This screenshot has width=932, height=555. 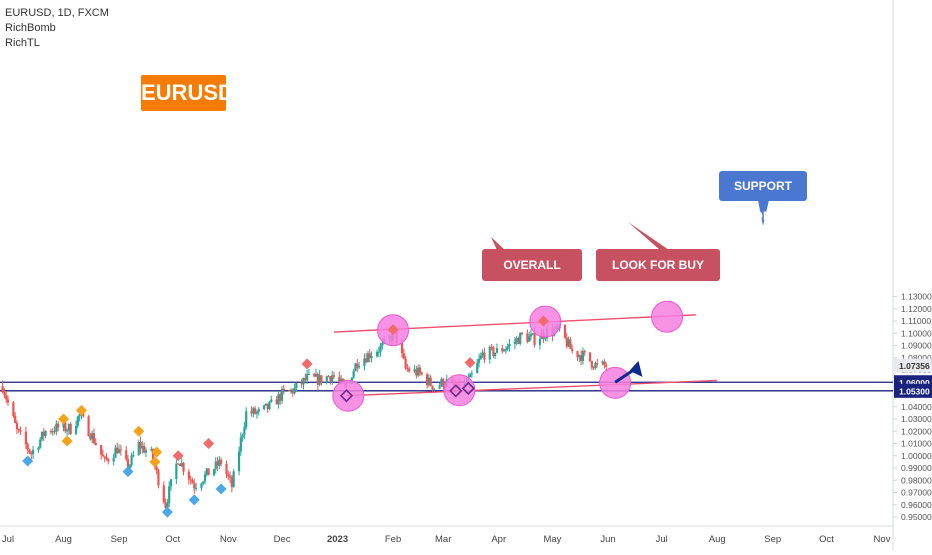 I want to click on price-tick-label: 1.11000, so click(x=916, y=321).